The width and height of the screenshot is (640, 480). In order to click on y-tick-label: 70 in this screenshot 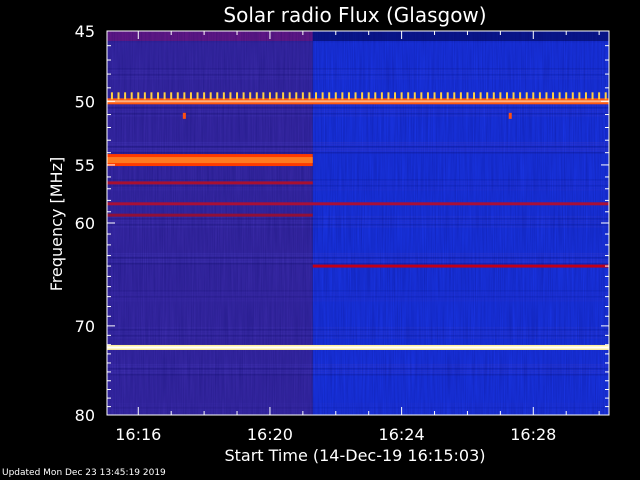, I will do `click(85, 326)`.